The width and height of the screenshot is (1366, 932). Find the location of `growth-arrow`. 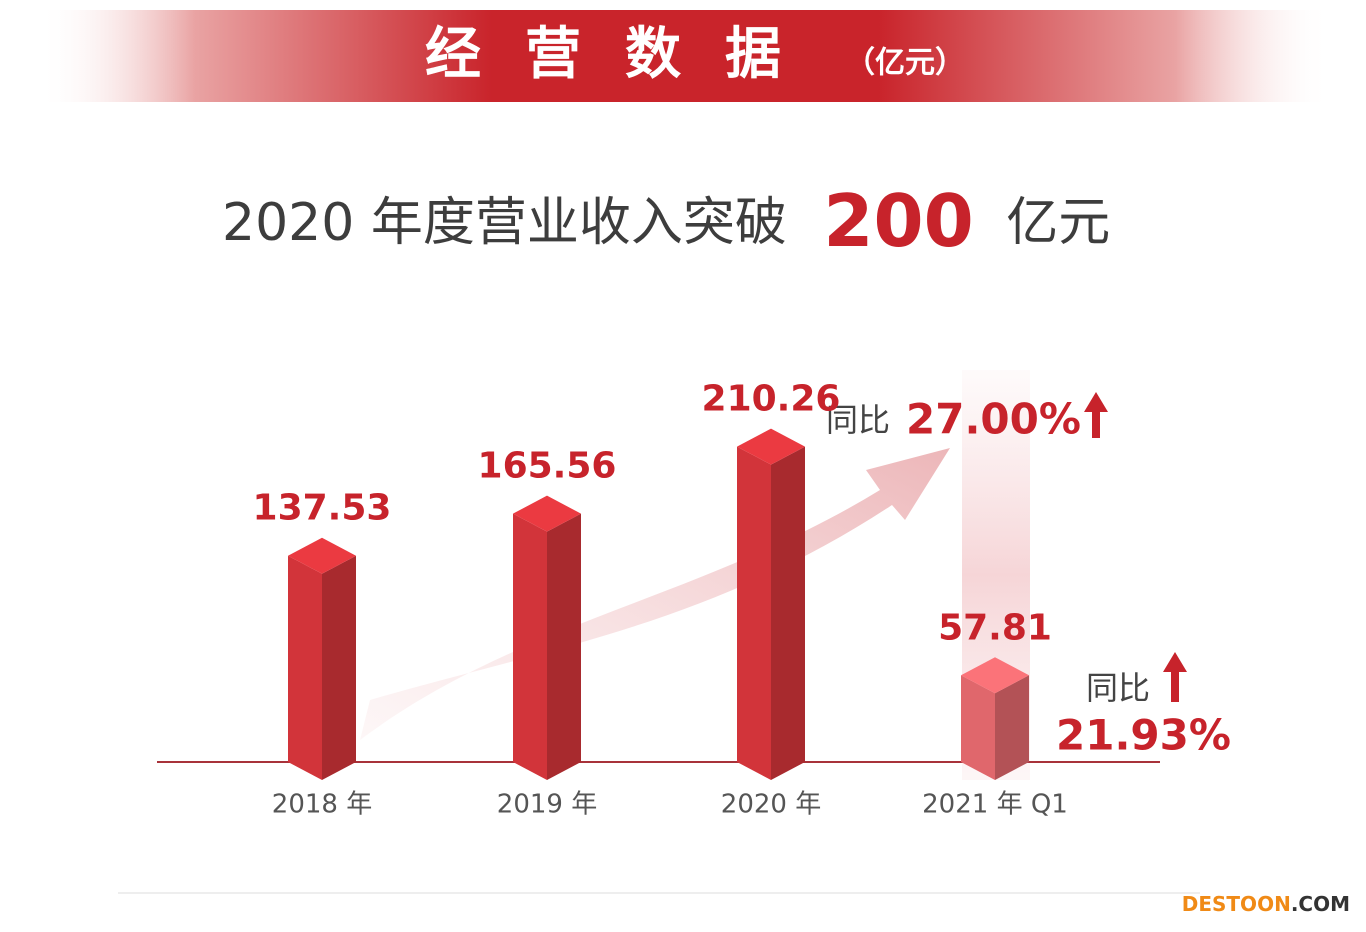

growth-arrow is located at coordinates (655, 594).